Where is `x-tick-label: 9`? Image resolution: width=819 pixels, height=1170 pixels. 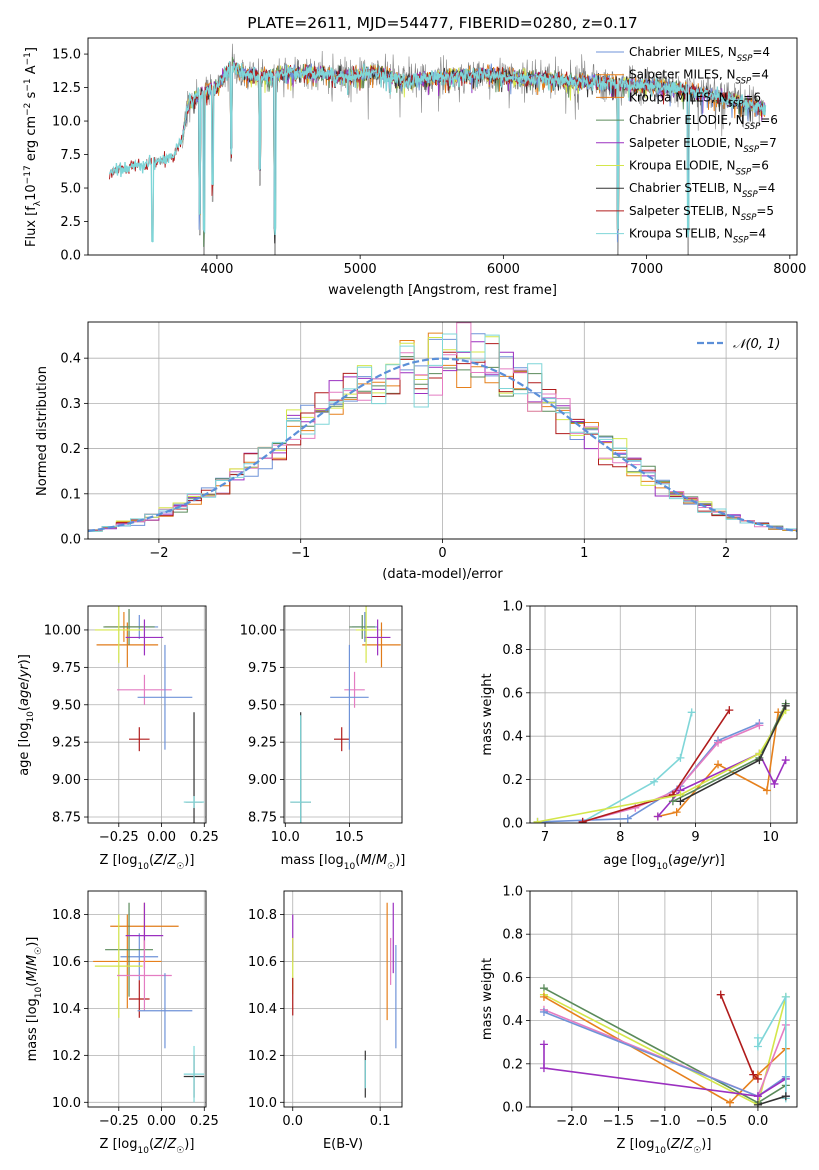
x-tick-label: 9 is located at coordinates (695, 837).